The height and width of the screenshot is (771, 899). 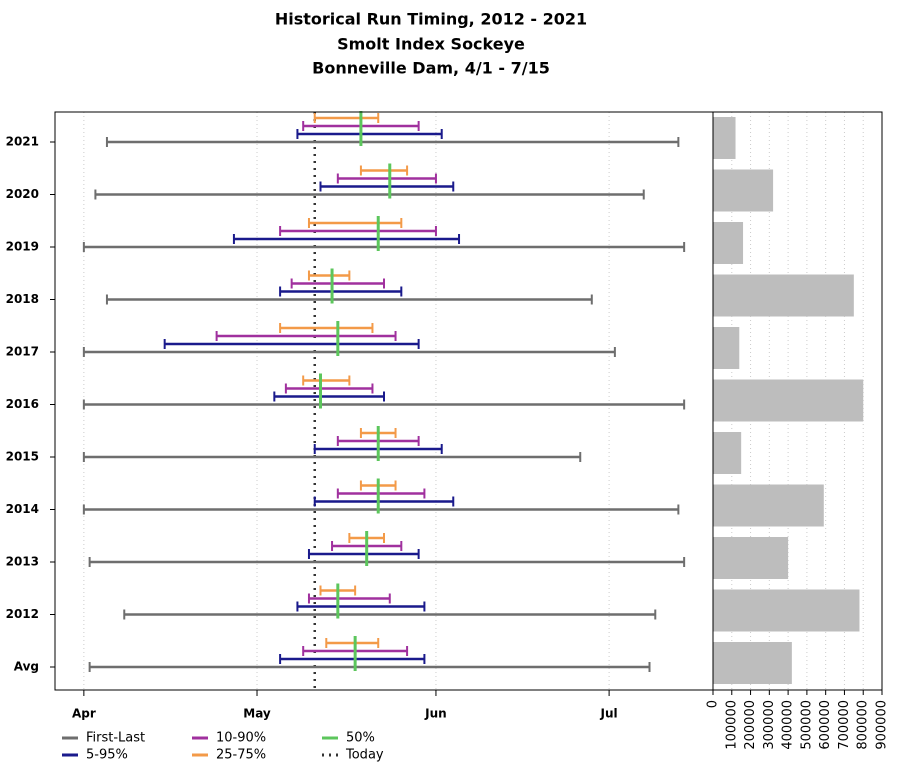 I want to click on y-tick-label: Avg, so click(x=26, y=667).